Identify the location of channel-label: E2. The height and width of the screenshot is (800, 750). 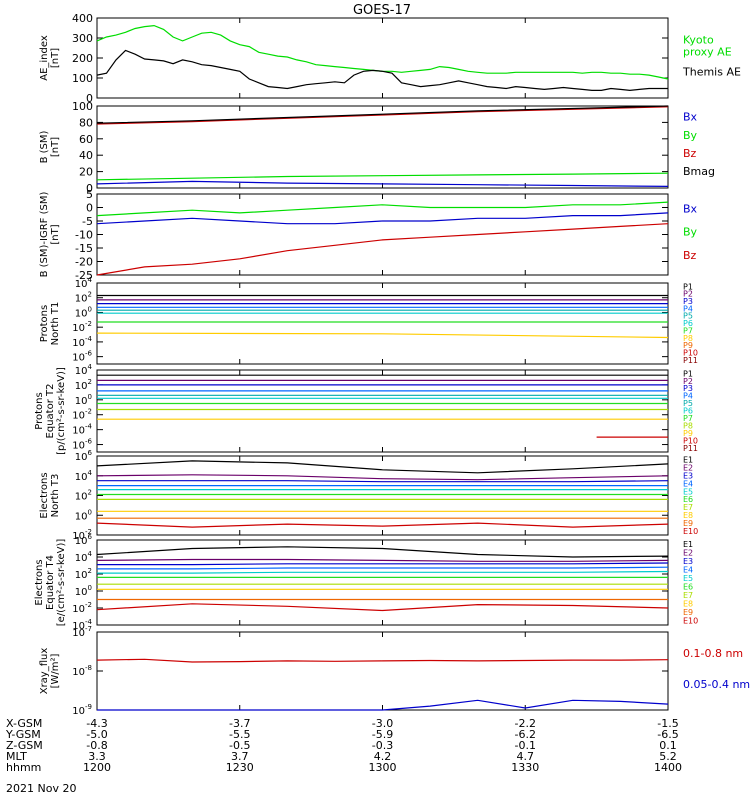
(688, 553).